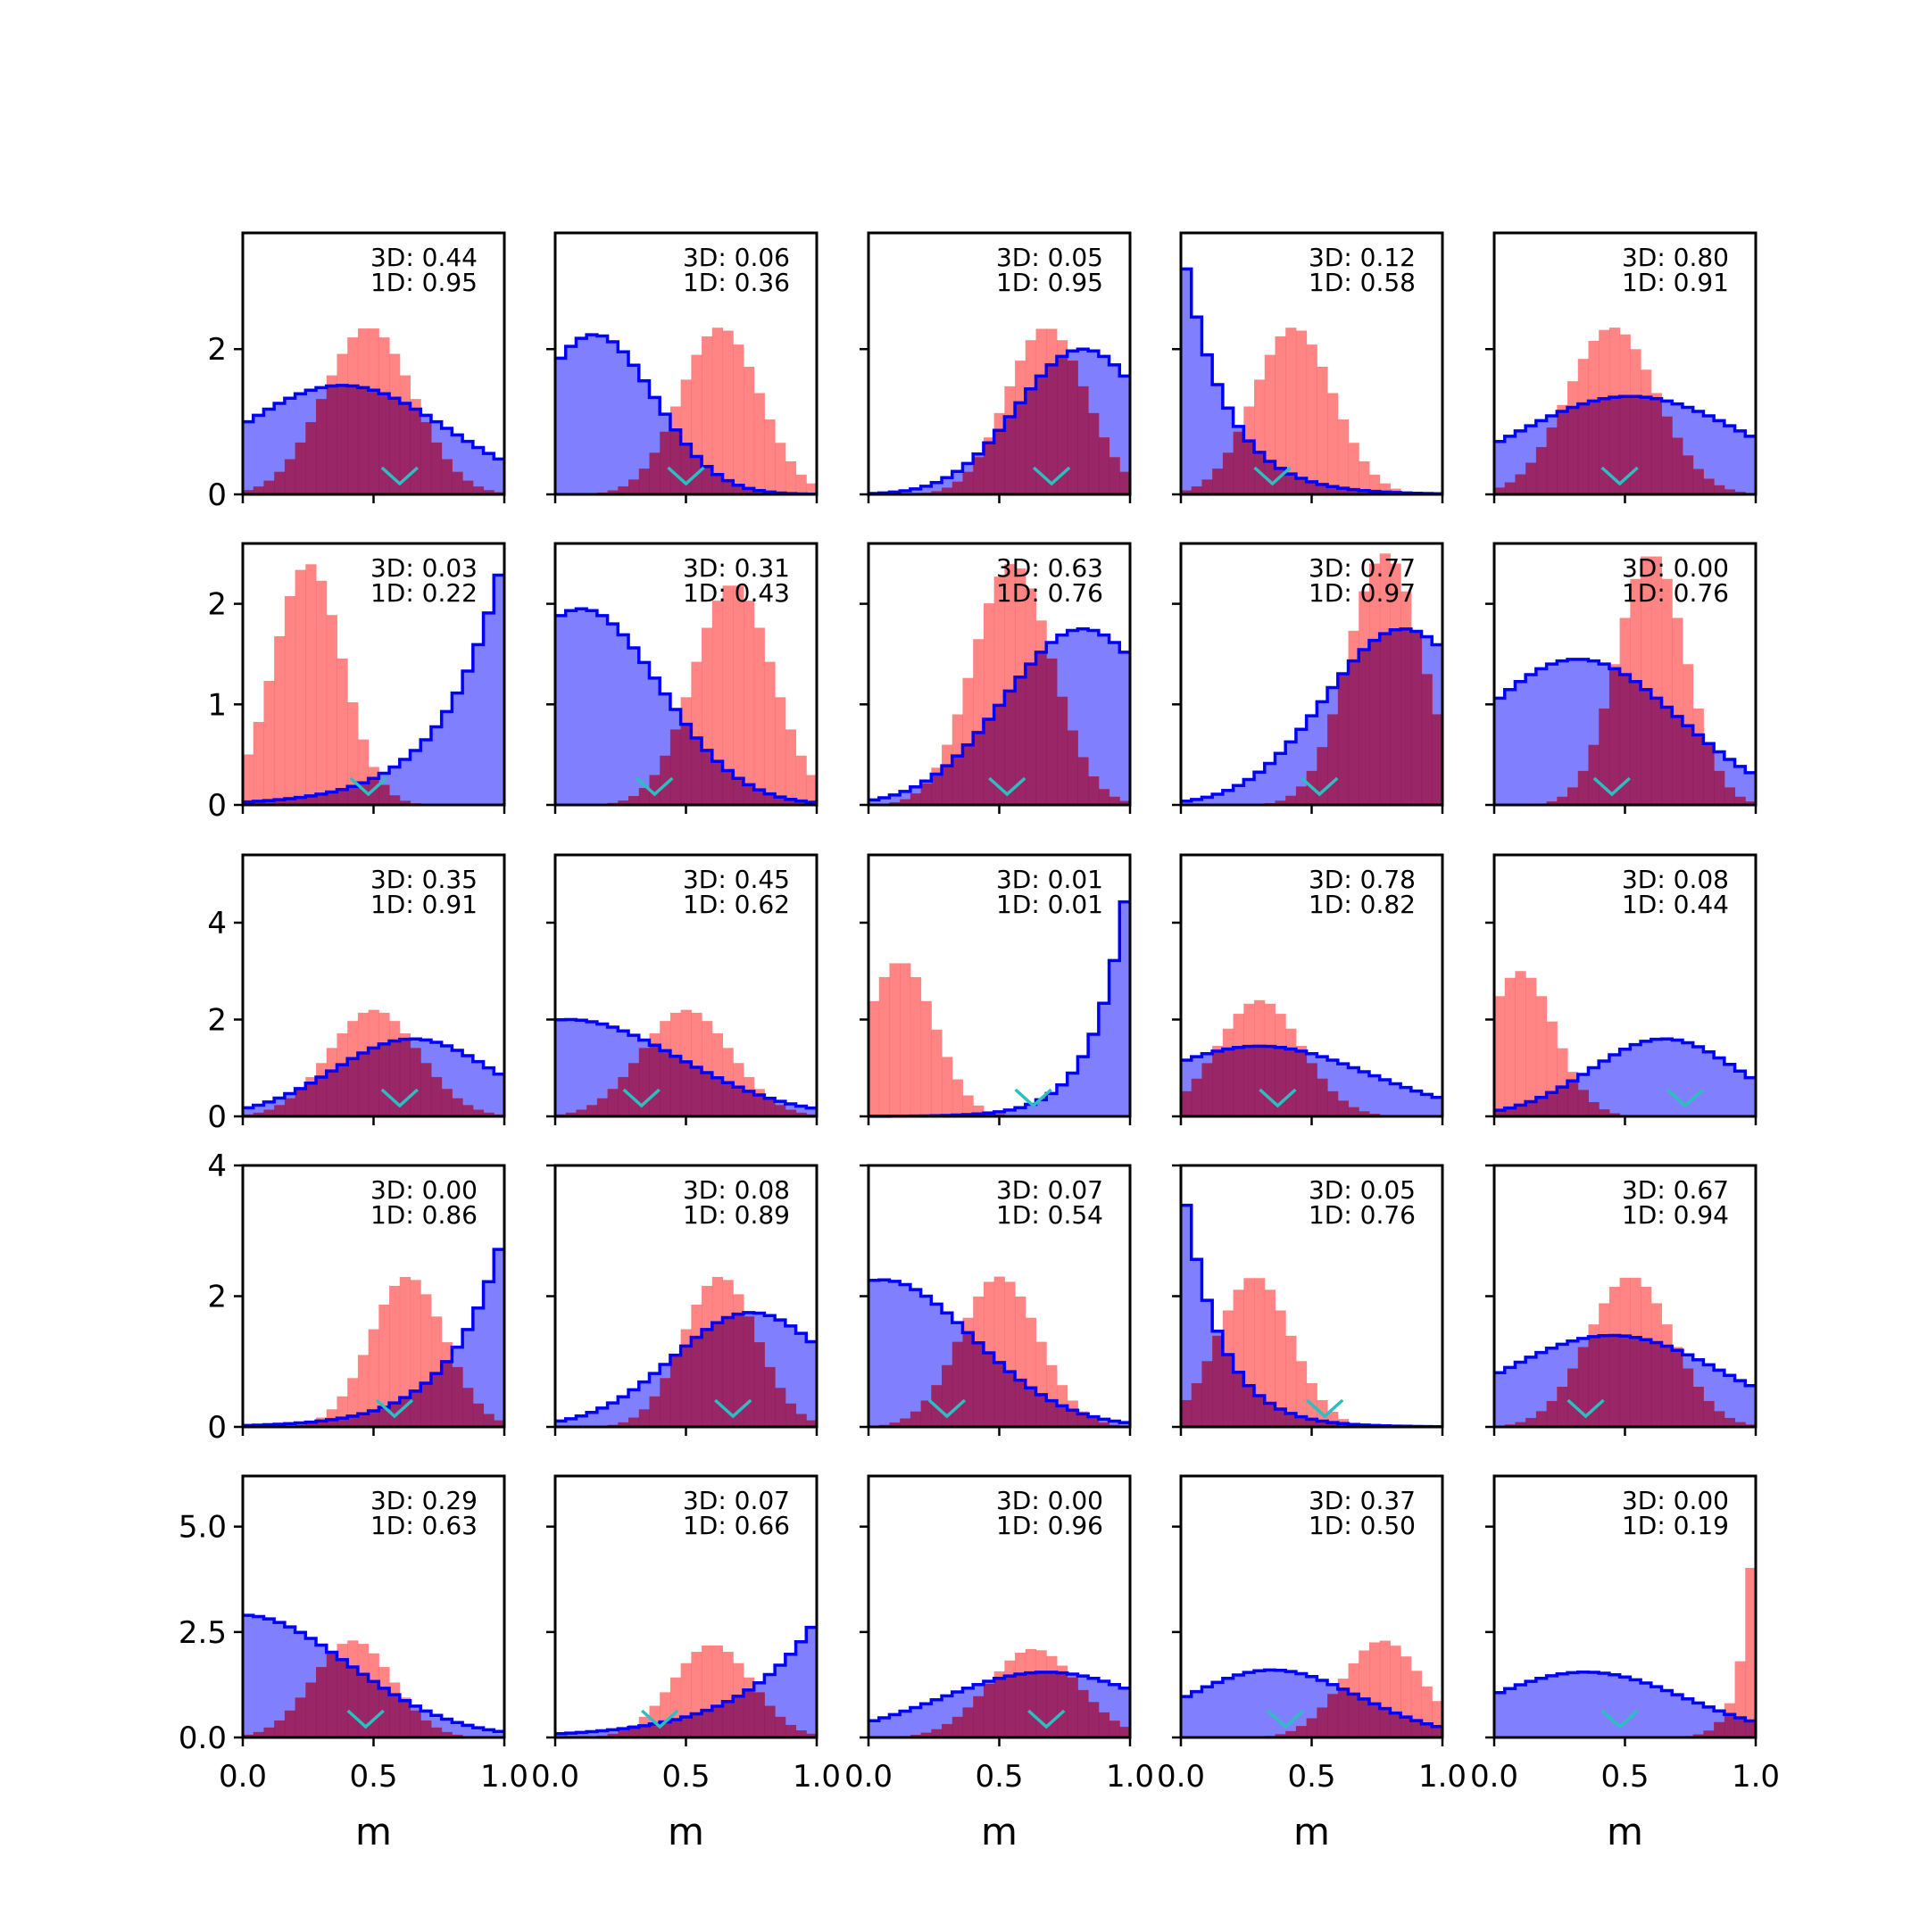 The height and width of the screenshot is (1932, 1928). Describe the element at coordinates (736, 282) in the screenshot. I see `annotation-1d: 1D: 0.36` at that location.